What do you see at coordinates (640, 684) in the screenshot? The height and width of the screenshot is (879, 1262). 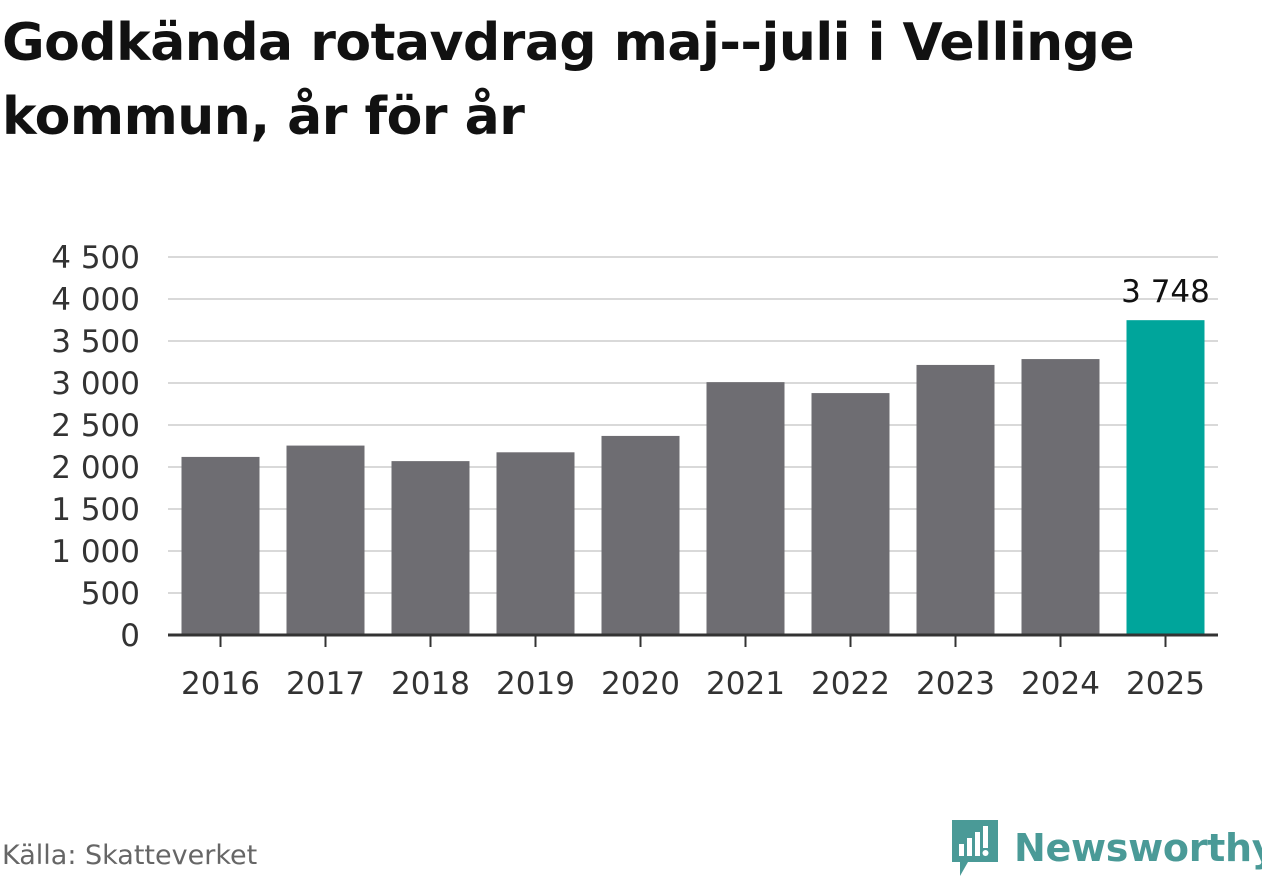 I see `x-tick-label: 2020` at bounding box center [640, 684].